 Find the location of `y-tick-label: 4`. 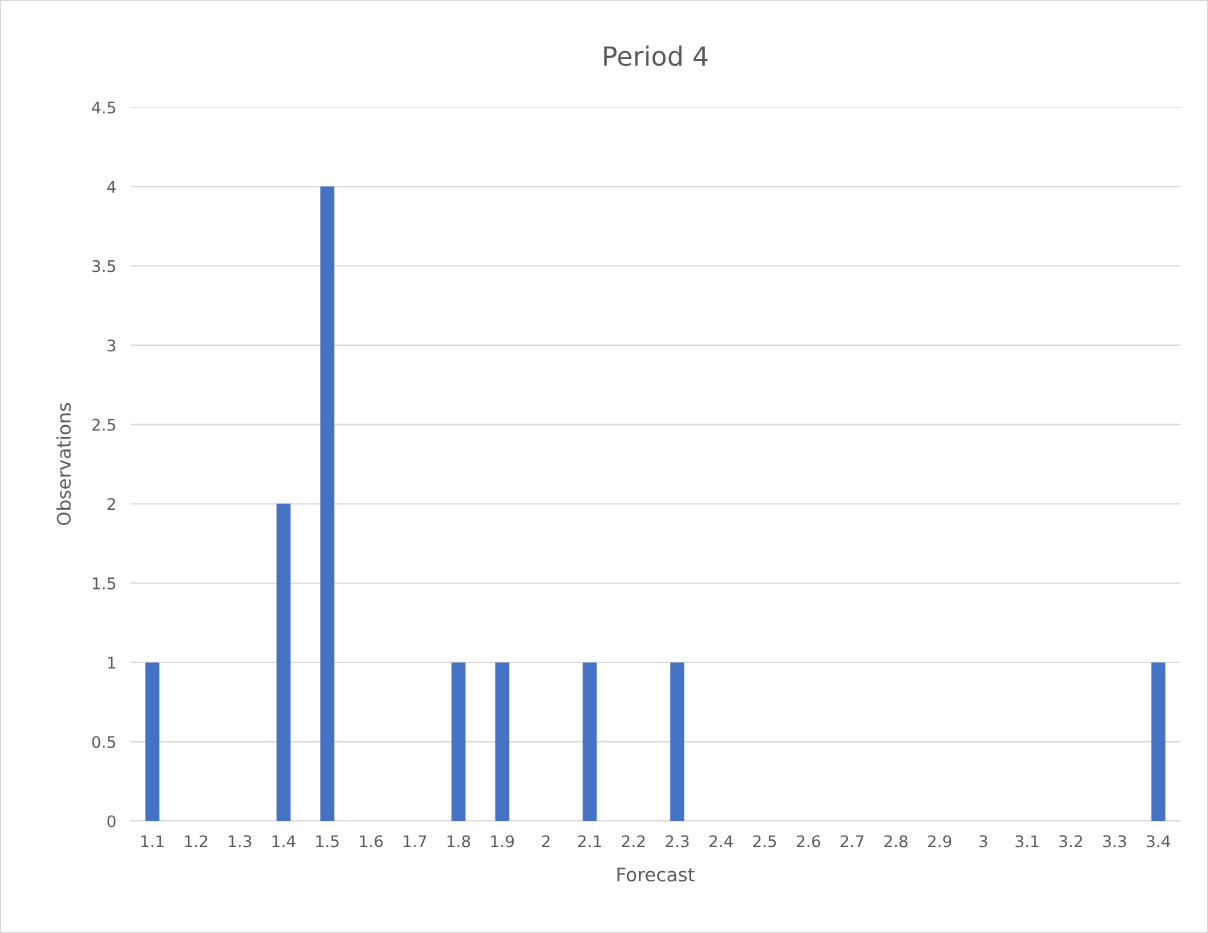

y-tick-label: 4 is located at coordinates (111, 187).